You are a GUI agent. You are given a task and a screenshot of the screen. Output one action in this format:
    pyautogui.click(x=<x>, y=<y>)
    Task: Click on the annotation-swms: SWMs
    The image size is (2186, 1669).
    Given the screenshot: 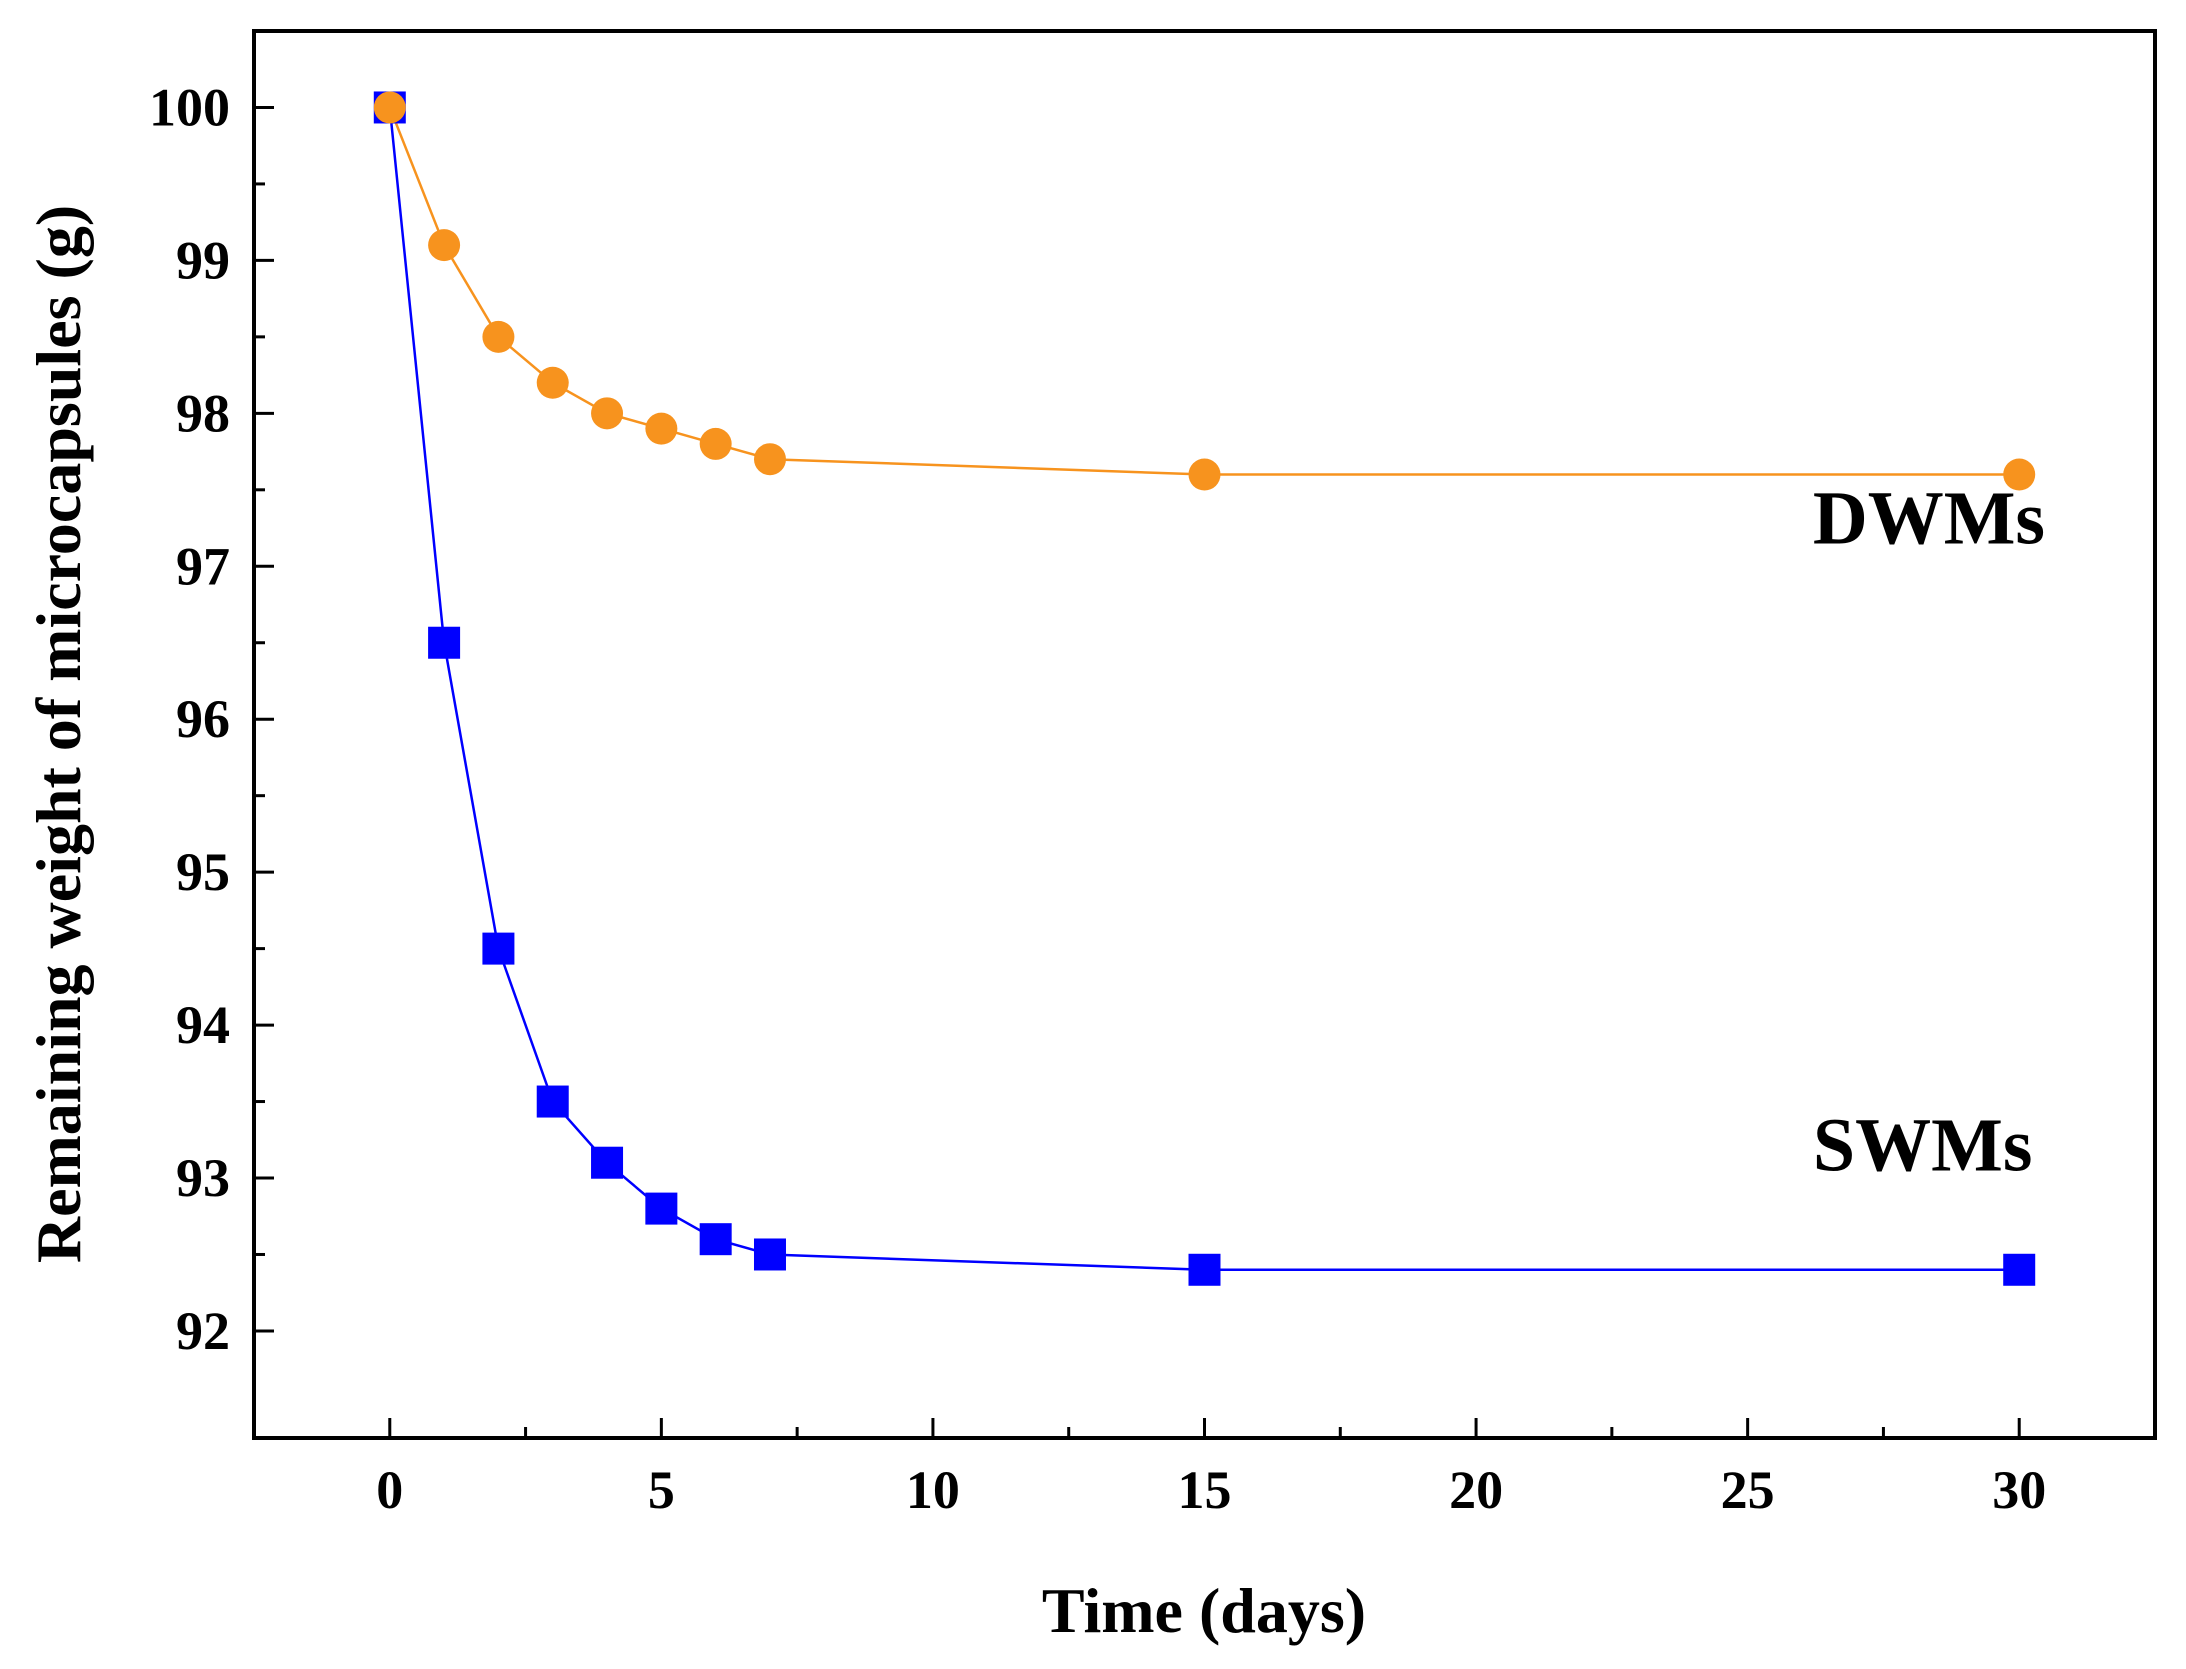 What is the action you would take?
    pyautogui.click(x=1923, y=1145)
    